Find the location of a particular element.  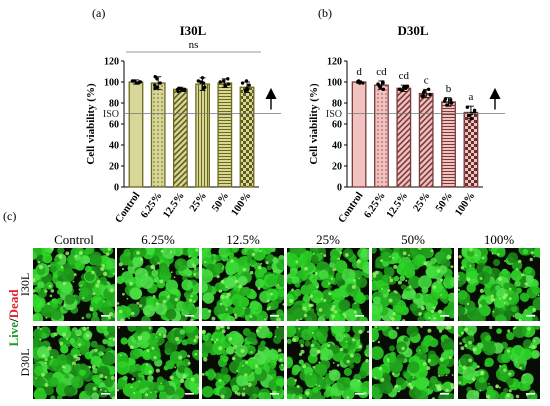

panel-label-a: (a) is located at coordinates (98, 13).